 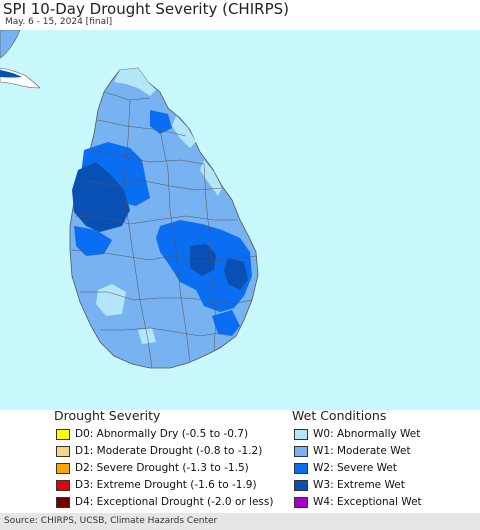 I want to click on map-subtitle: May. 6 - 15, 2024 [final], so click(x=59, y=22).